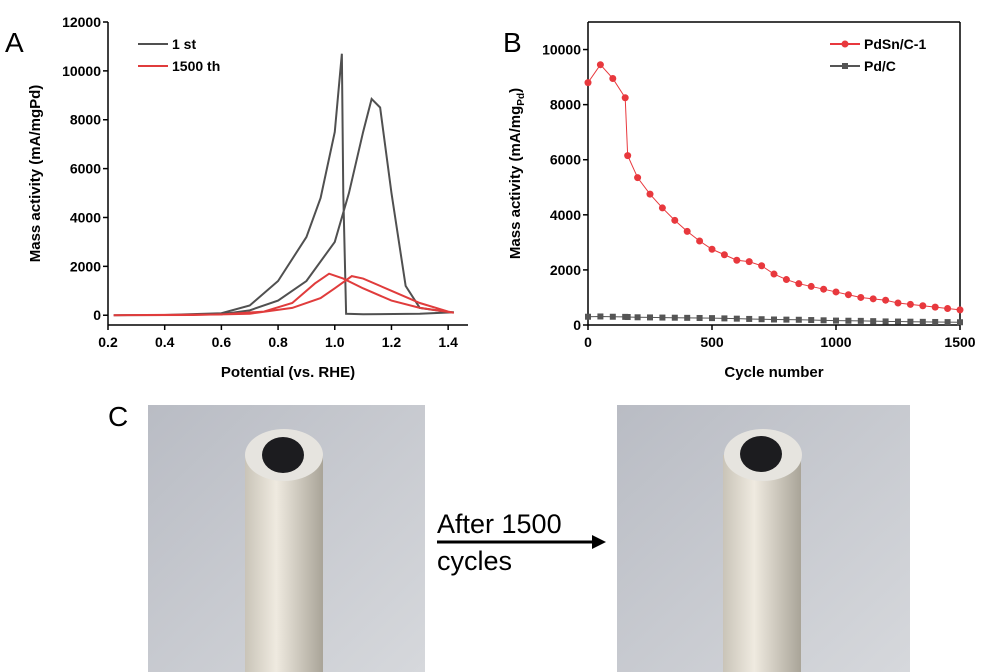  Describe the element at coordinates (521, 99) in the screenshot. I see `y-axis-label-sub: Pd` at that location.